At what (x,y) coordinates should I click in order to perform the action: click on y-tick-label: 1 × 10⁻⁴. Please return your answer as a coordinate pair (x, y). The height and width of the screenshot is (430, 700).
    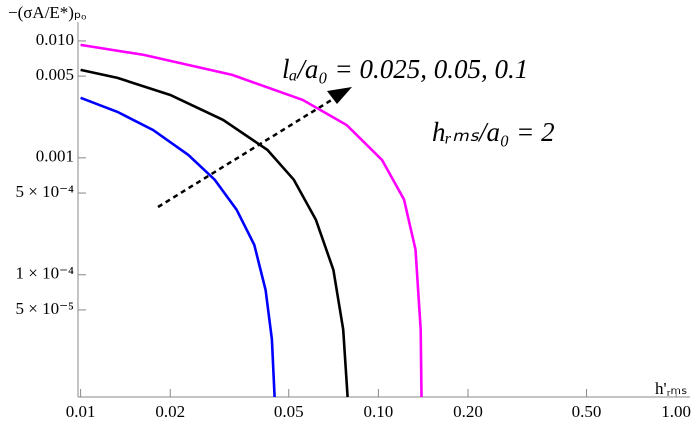
    Looking at the image, I should click on (45, 273).